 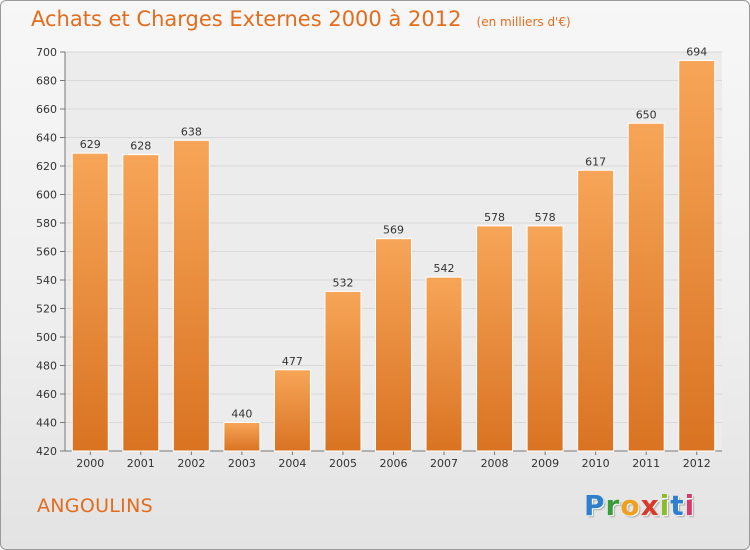 What do you see at coordinates (393, 230) in the screenshot?
I see `data-label: 569` at bounding box center [393, 230].